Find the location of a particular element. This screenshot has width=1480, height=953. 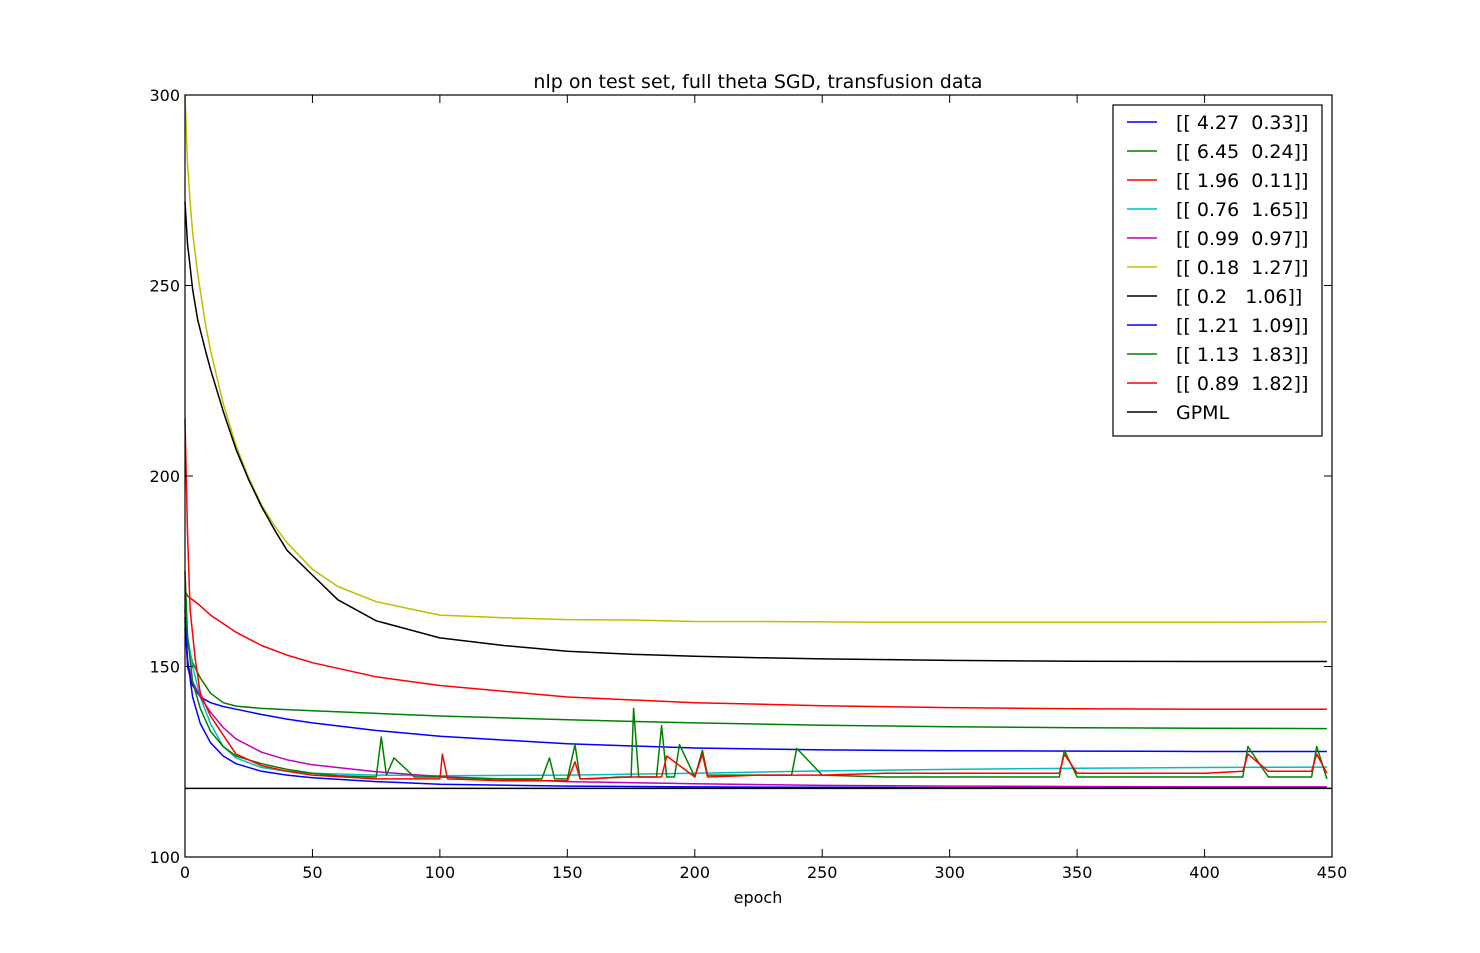

legend-label-3: [[ 1.96 0.11]] is located at coordinates (1242, 181).